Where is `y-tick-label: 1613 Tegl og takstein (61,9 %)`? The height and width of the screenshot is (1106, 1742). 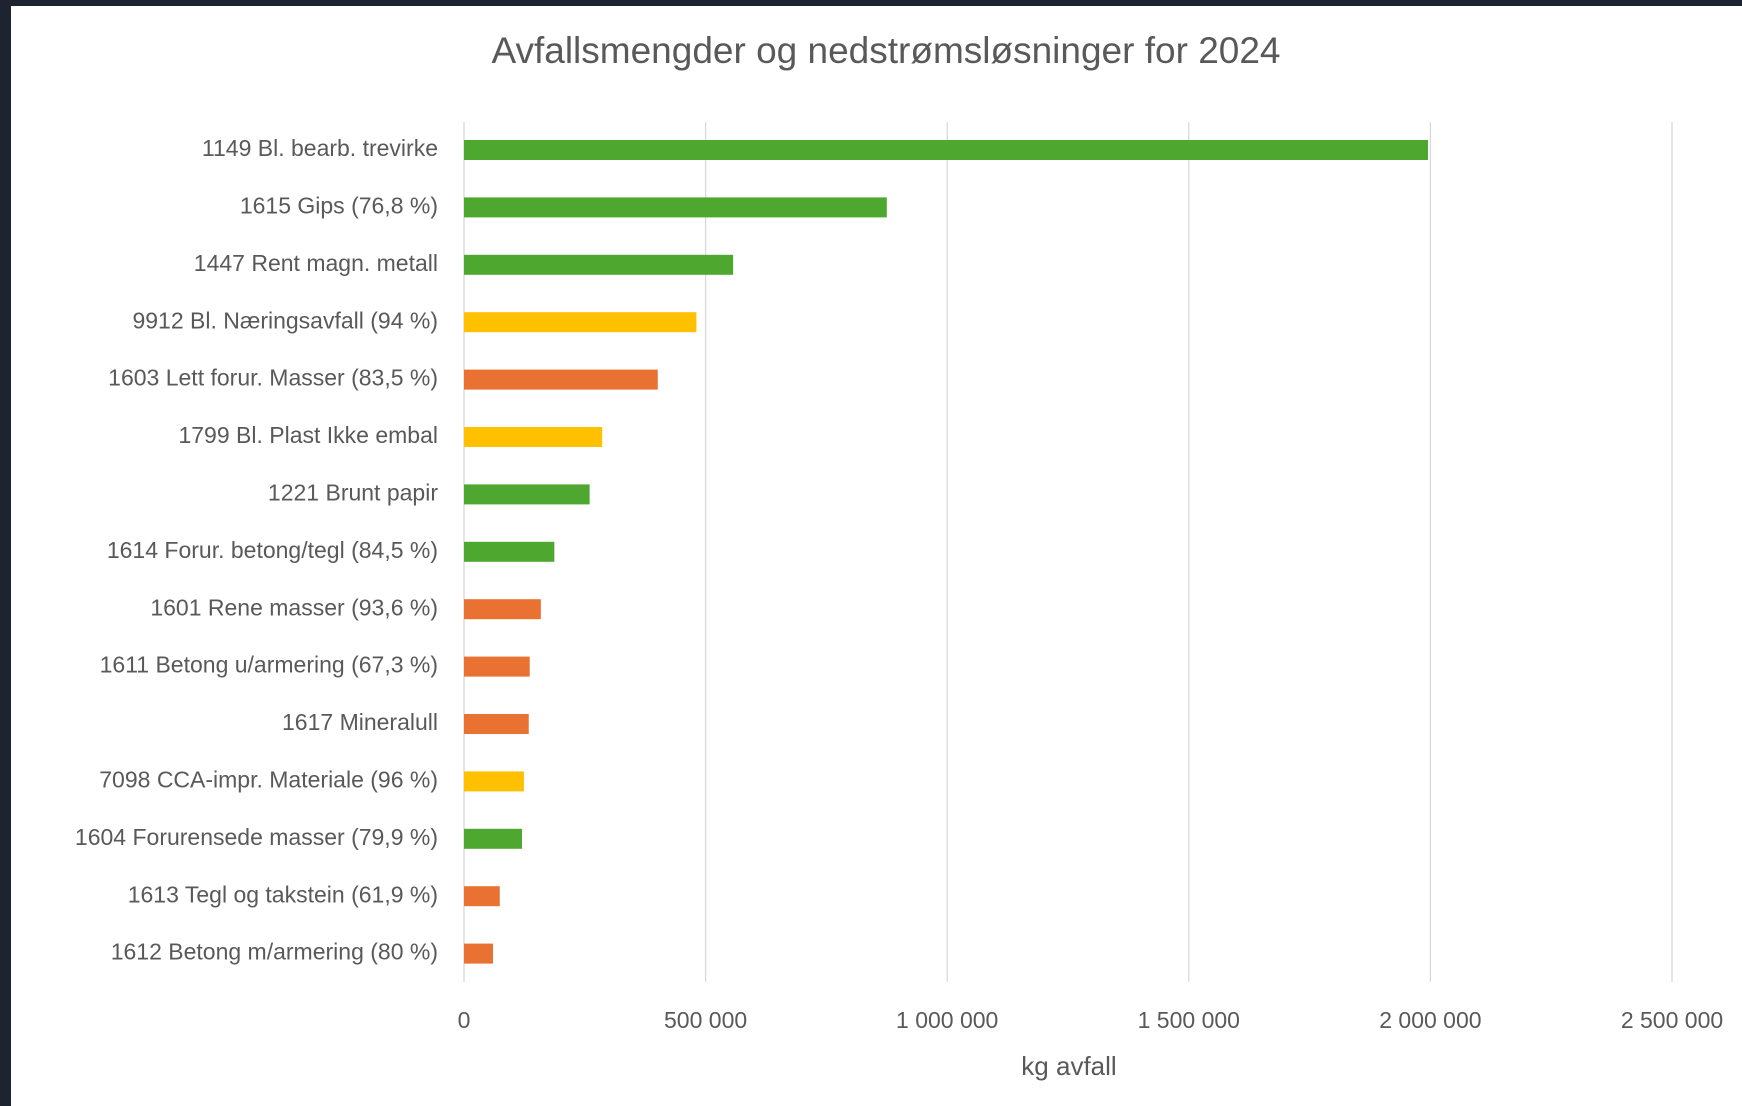
y-tick-label: 1613 Tegl og takstein (61,9 %) is located at coordinates (283, 894).